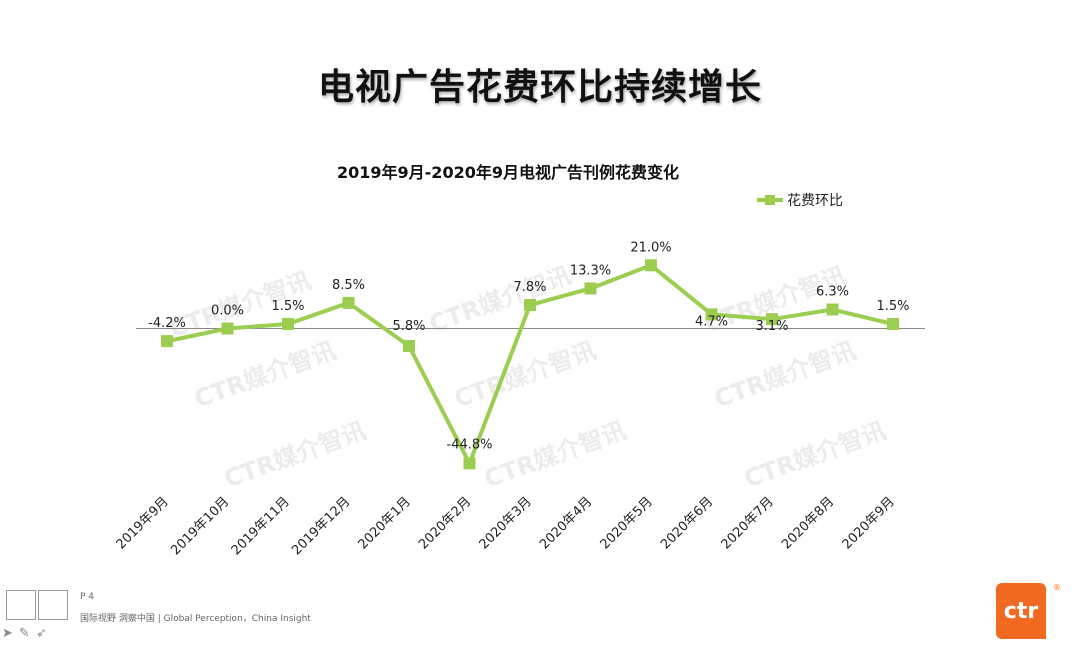  I want to click on x-tick-label: 2019年9月, so click(143, 523).